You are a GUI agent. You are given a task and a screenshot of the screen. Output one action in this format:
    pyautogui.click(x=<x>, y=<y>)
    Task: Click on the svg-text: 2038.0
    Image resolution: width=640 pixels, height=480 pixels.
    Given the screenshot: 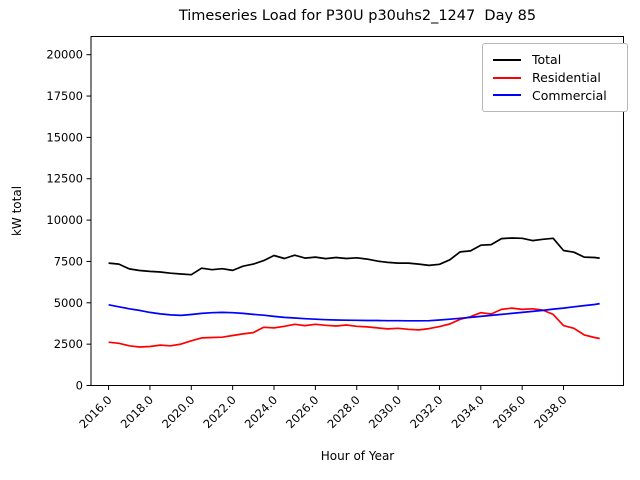 What is the action you would take?
    pyautogui.click(x=550, y=412)
    